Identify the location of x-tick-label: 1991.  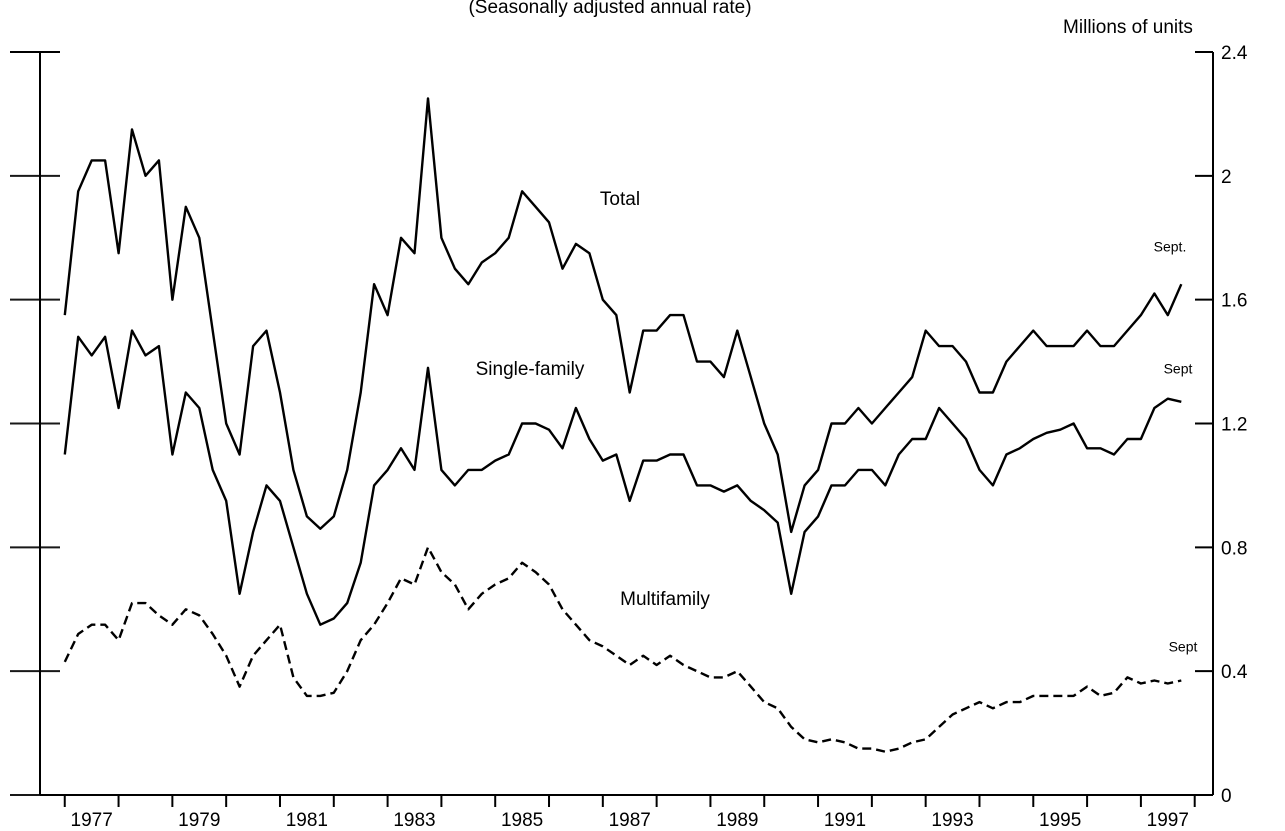
(845, 820).